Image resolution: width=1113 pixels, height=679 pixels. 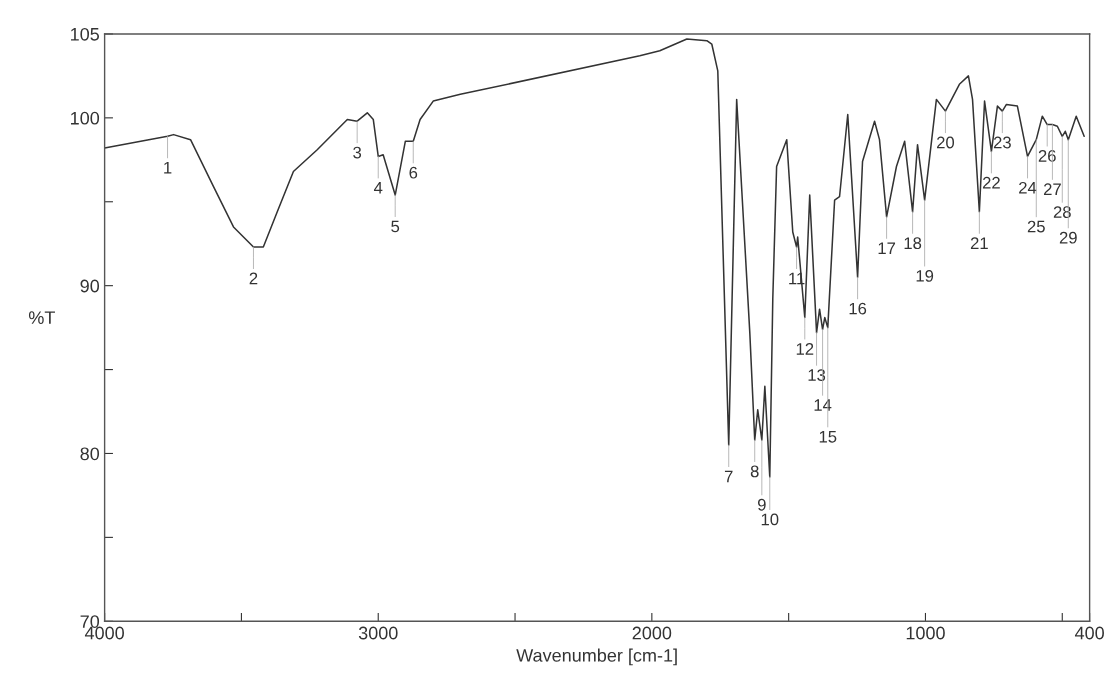 What do you see at coordinates (596, 657) in the screenshot?
I see `x-axis-title: Wavenumber [cm-1]` at bounding box center [596, 657].